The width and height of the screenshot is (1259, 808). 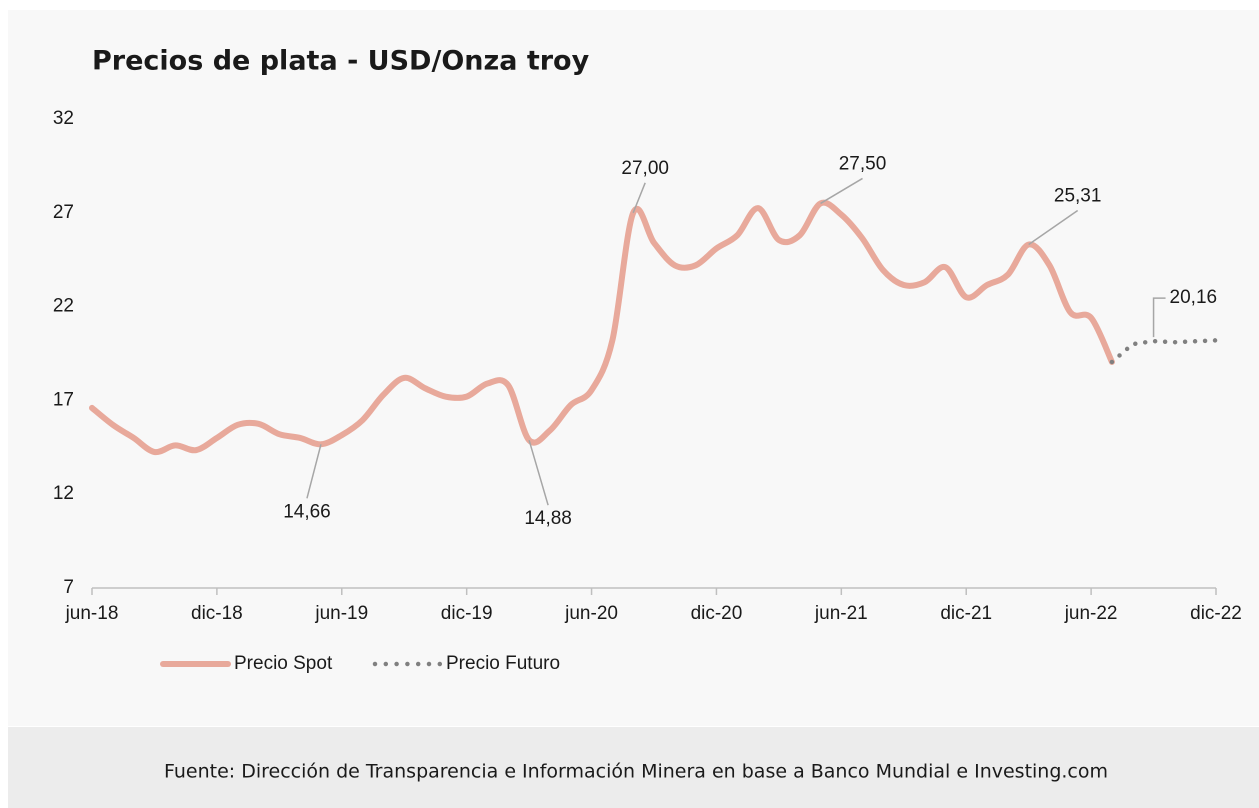 What do you see at coordinates (467, 613) in the screenshot?
I see `x-tick-label: dic-19` at bounding box center [467, 613].